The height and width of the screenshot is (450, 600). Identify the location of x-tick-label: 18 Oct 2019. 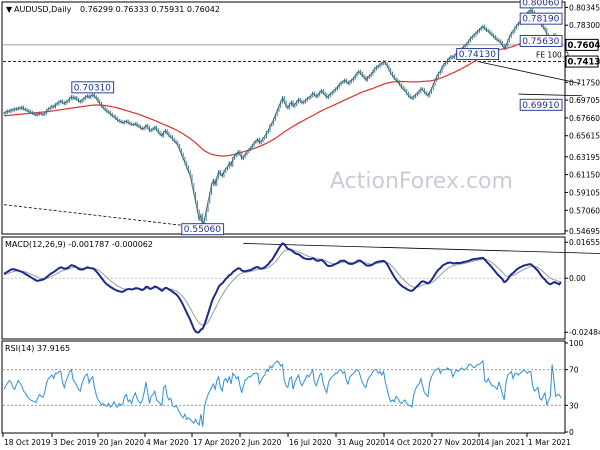
(27, 442).